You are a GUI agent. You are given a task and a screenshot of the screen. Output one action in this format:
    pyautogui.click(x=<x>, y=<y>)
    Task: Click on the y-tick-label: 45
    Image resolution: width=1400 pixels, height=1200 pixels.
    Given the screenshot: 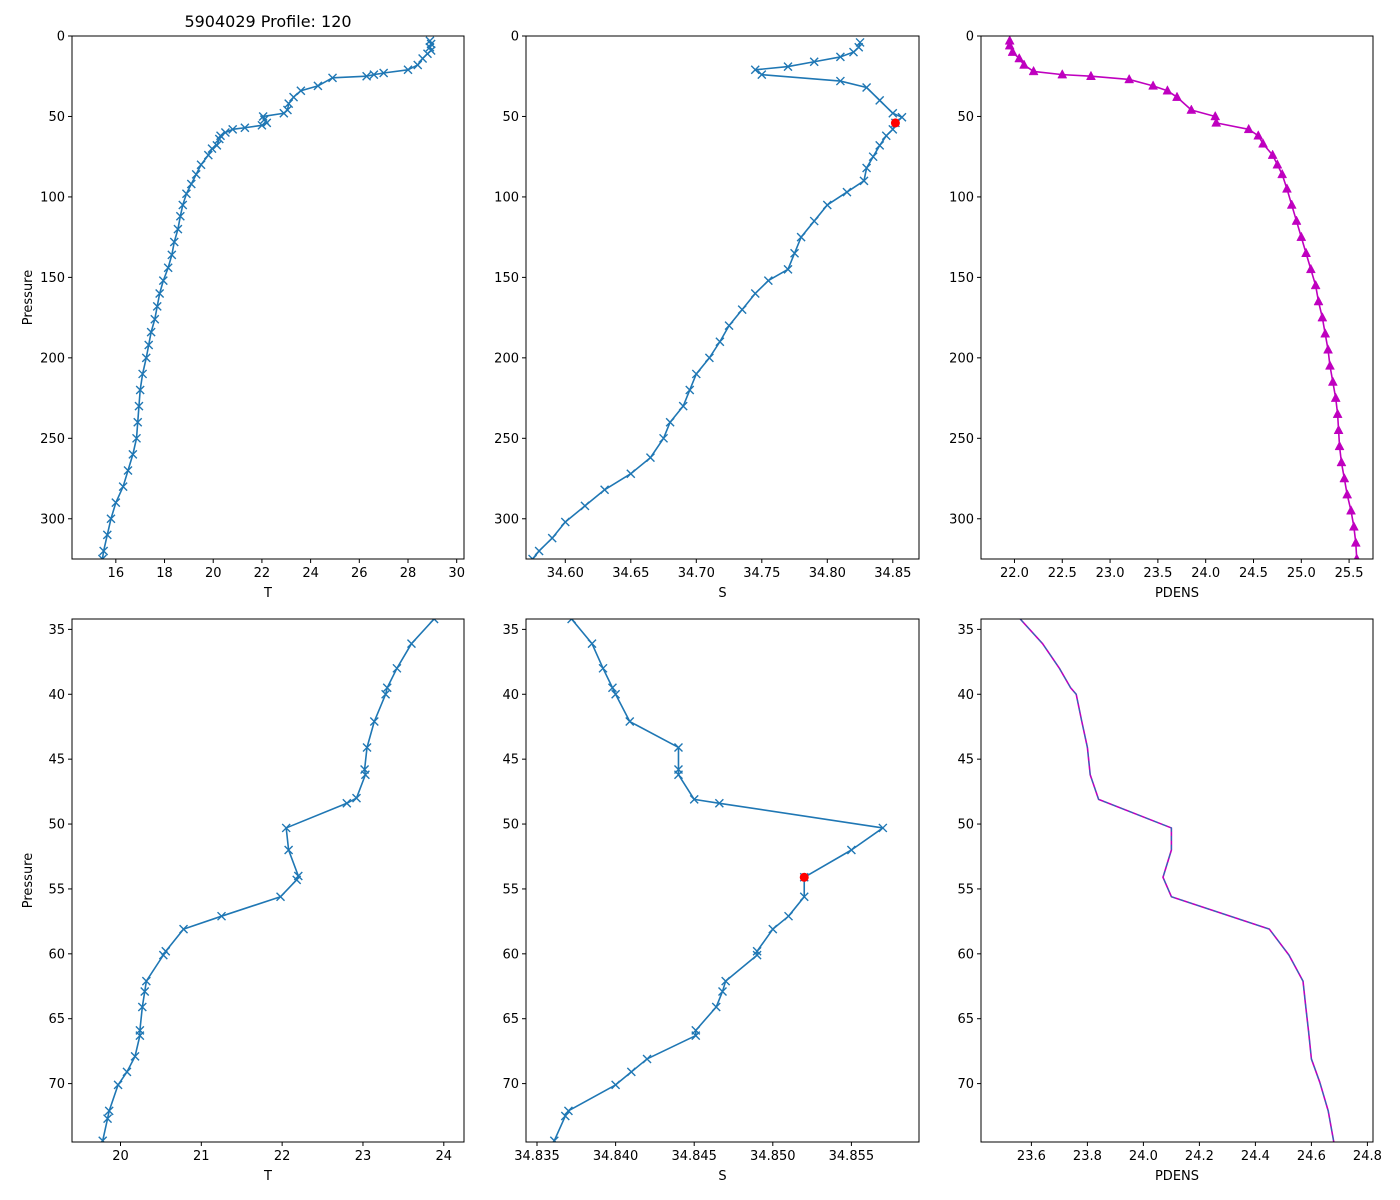 What is the action you would take?
    pyautogui.click(x=510, y=760)
    